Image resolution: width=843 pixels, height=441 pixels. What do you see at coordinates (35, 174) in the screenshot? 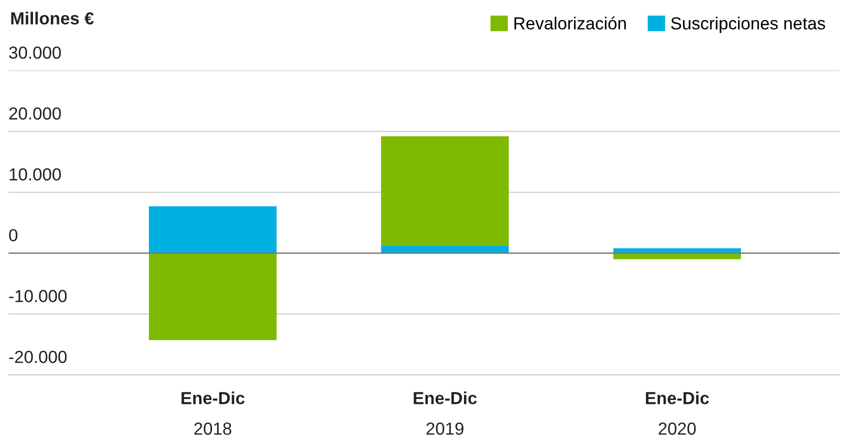
I see `y-tick-label: 10.000` at bounding box center [35, 174].